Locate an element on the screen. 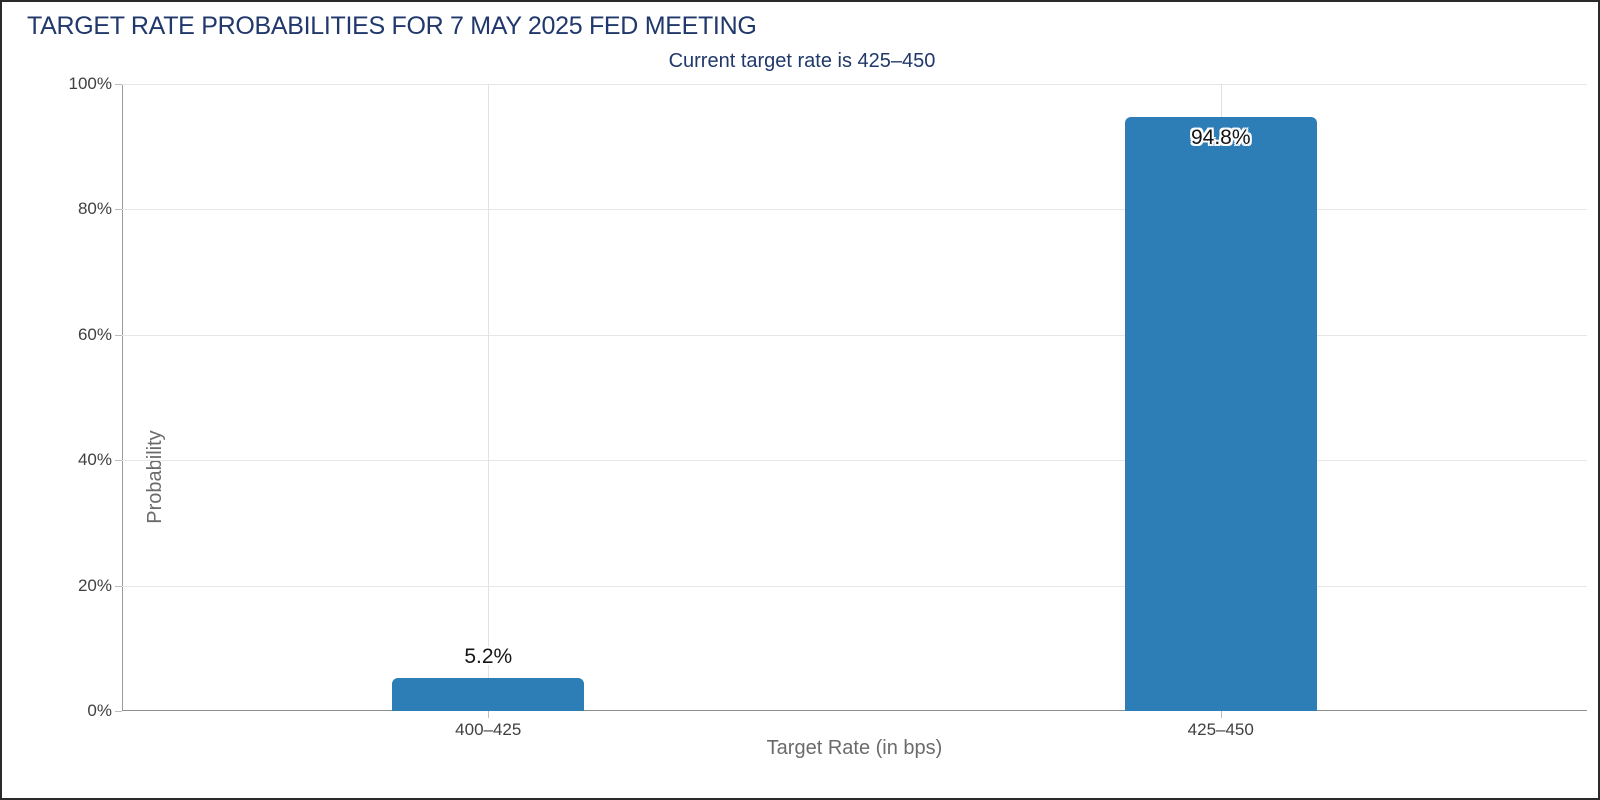 This screenshot has height=800, width=1600. y-tick-label: 20% is located at coordinates (94, 585).